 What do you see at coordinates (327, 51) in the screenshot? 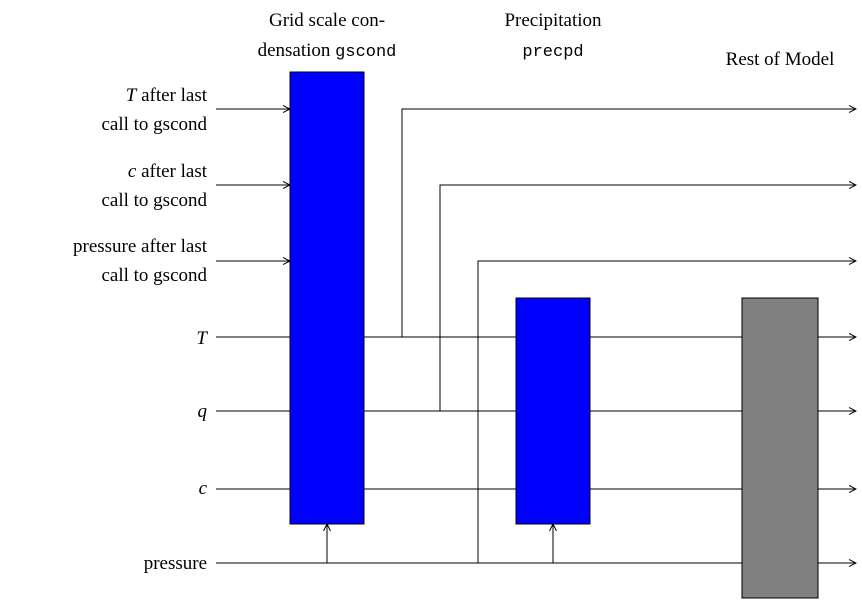
I see `gscond-header-line2: densation gscond` at bounding box center [327, 51].